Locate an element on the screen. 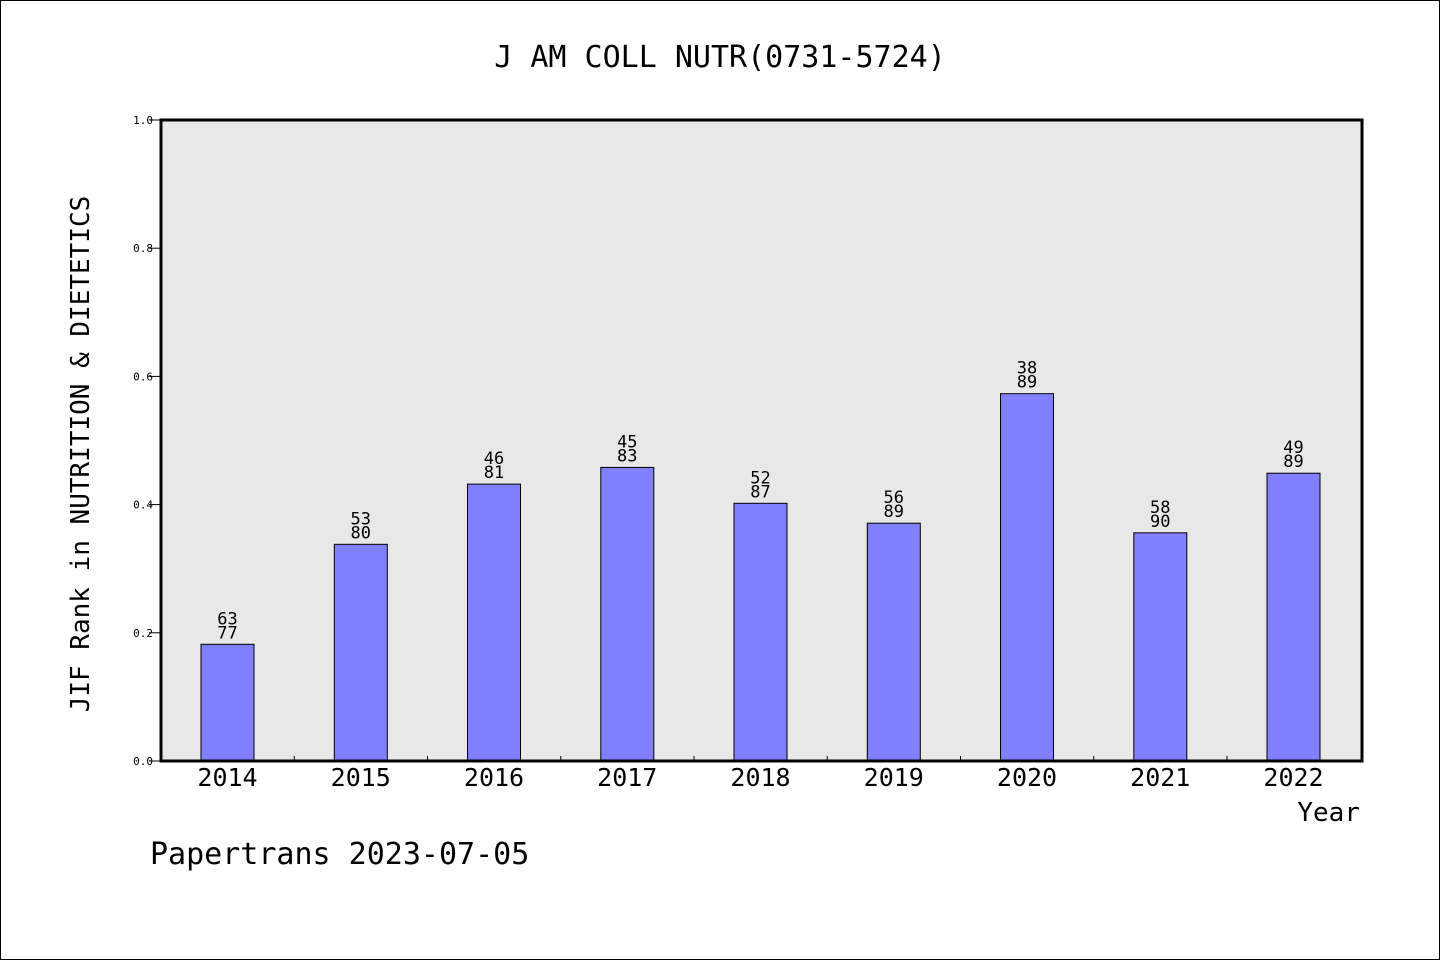  bar-total-label-2017: 83 is located at coordinates (627, 456).